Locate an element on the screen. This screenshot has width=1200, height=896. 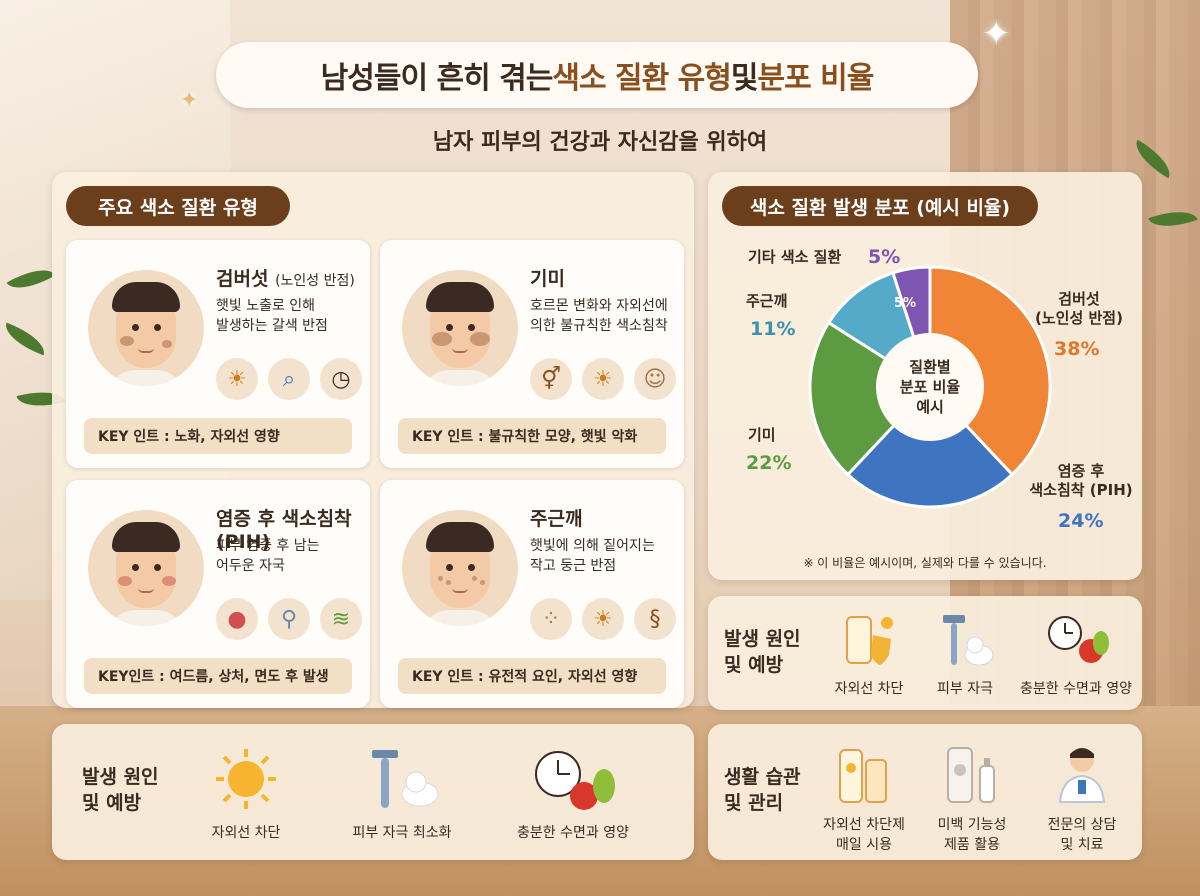
gender-icon: ⚥ is located at coordinates (551, 379).